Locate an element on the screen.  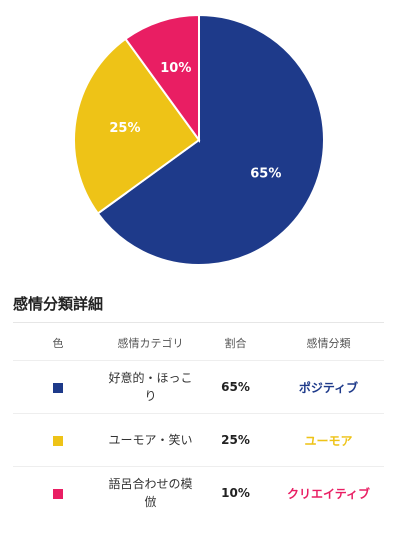
table-header-row: 色 感情カテゴリ 割合 感情分類 is located at coordinates (198, 343).